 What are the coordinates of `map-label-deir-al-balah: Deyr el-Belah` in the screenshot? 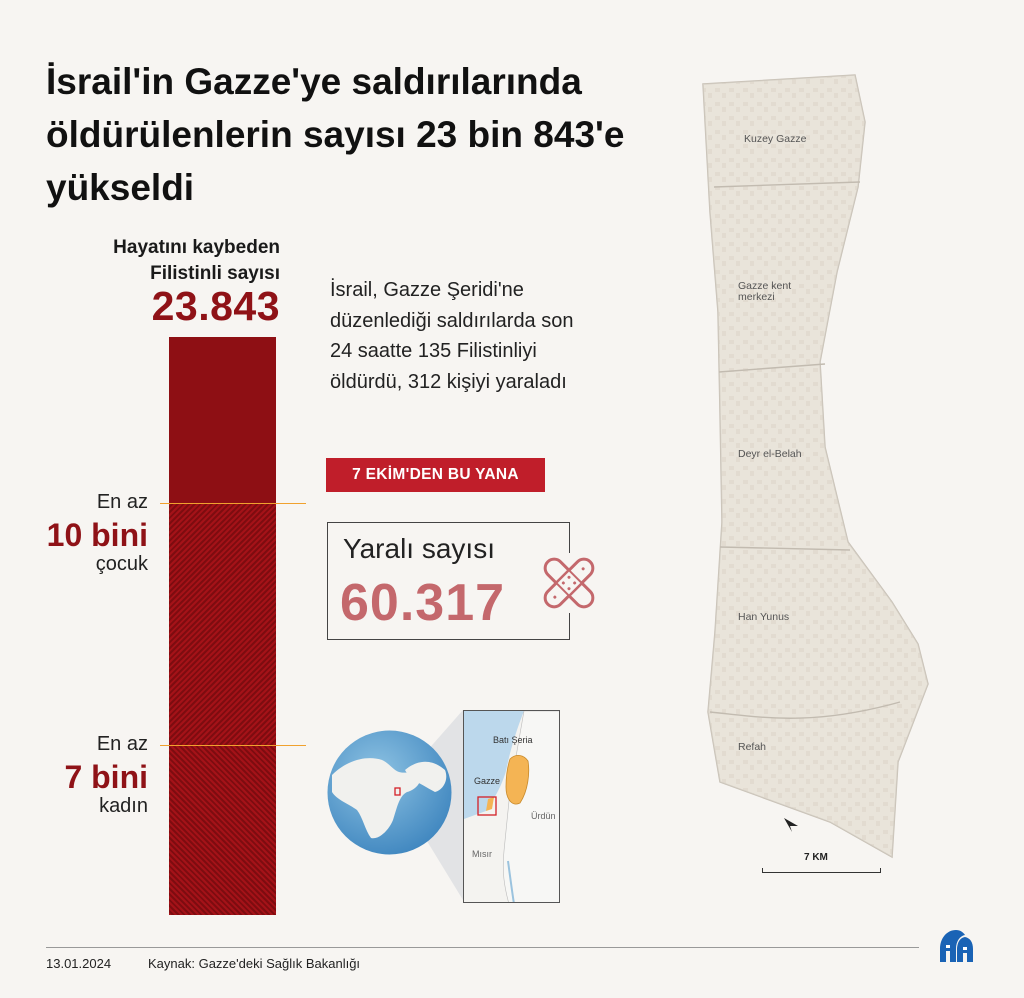 It's located at (770, 454).